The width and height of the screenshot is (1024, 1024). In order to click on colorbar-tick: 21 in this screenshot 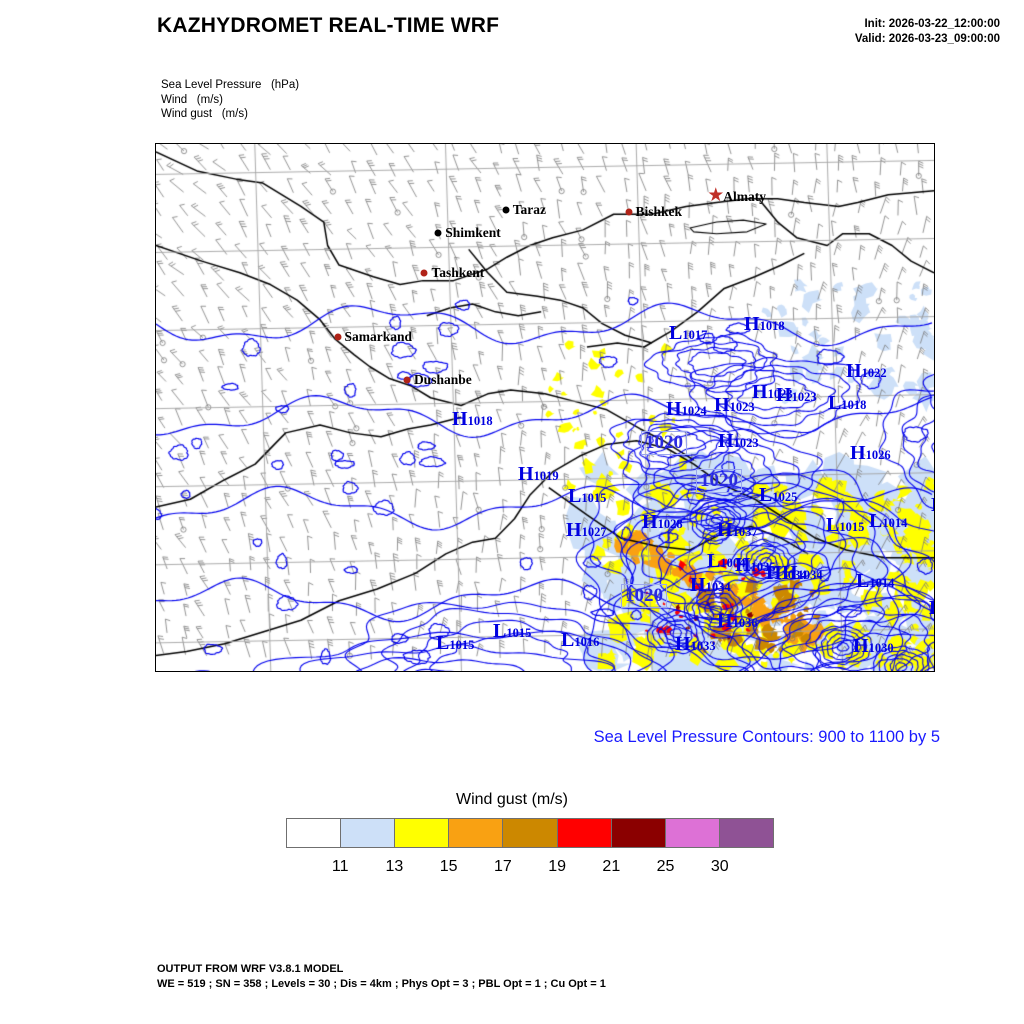, I will do `click(611, 866)`.